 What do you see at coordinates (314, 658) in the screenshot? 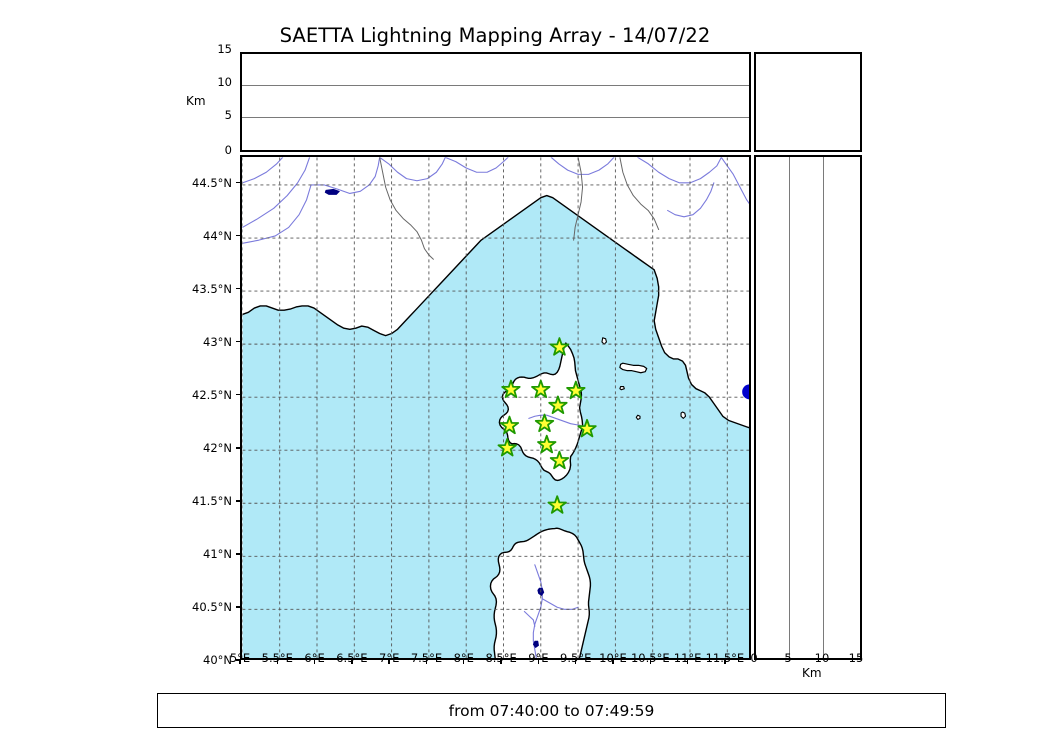
I see `map-longitude-tick-label: 6°E` at bounding box center [314, 658].